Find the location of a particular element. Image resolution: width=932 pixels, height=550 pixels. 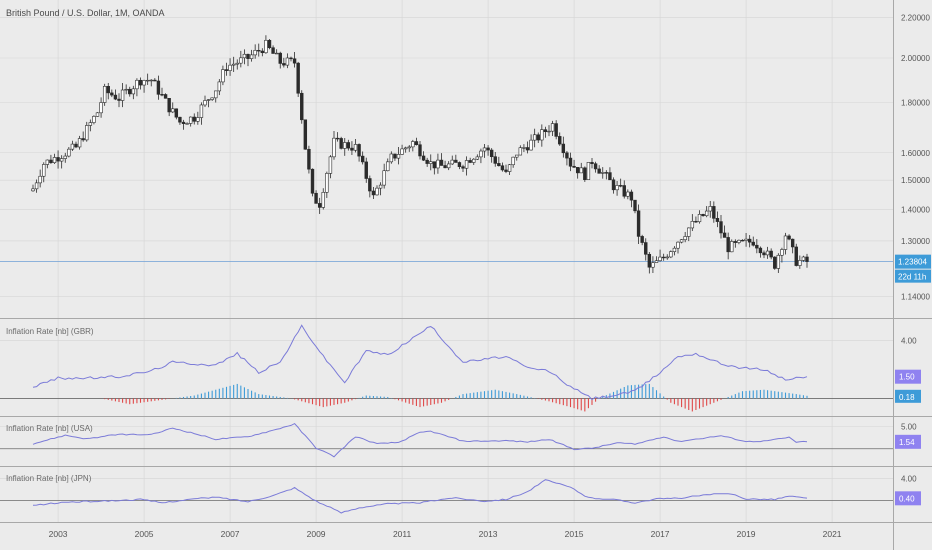

price-tick-label: 1.14000 is located at coordinates (915, 297).